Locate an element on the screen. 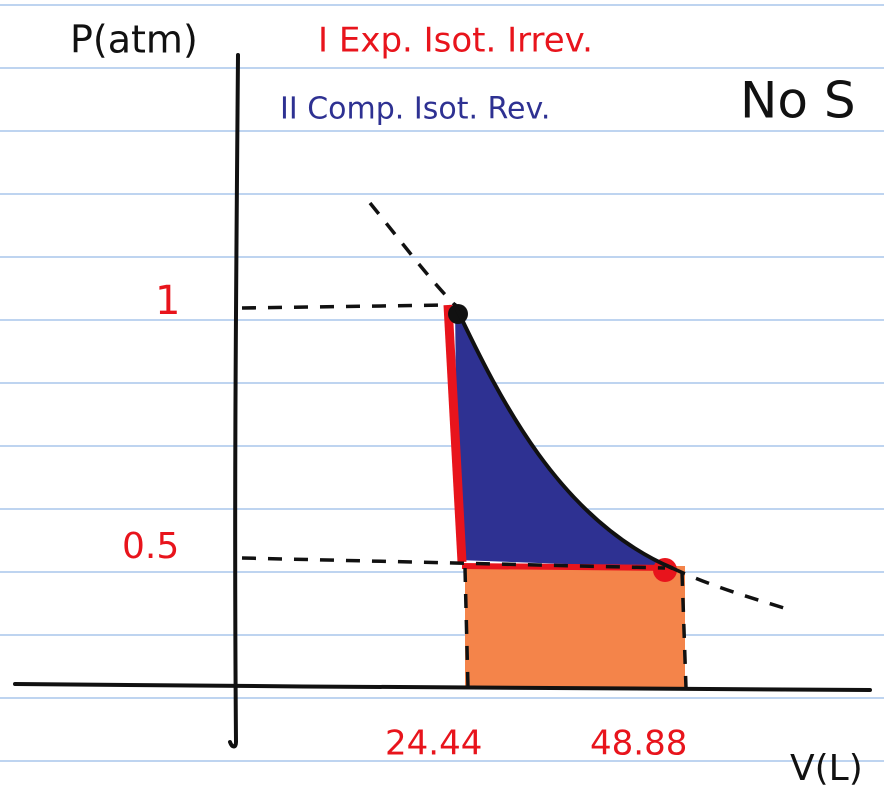 The image size is (884, 792). x-axis-label: V(L) is located at coordinates (826, 768).